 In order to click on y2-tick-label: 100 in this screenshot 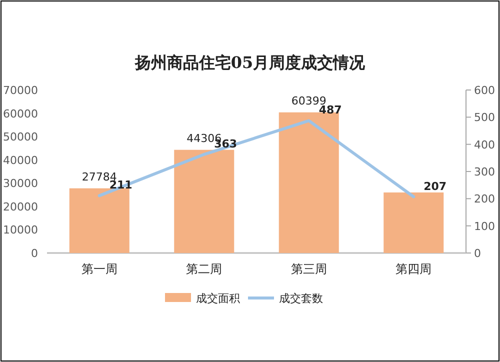, I will do `click(484, 226)`.